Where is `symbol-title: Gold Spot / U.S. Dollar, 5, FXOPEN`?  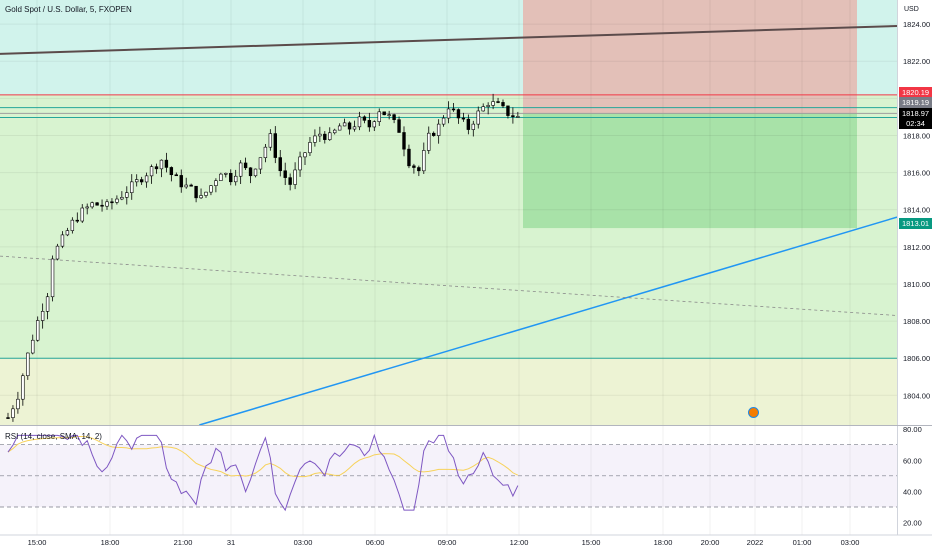 symbol-title: Gold Spot / U.S. Dollar, 5, FXOPEN is located at coordinates (68, 9).